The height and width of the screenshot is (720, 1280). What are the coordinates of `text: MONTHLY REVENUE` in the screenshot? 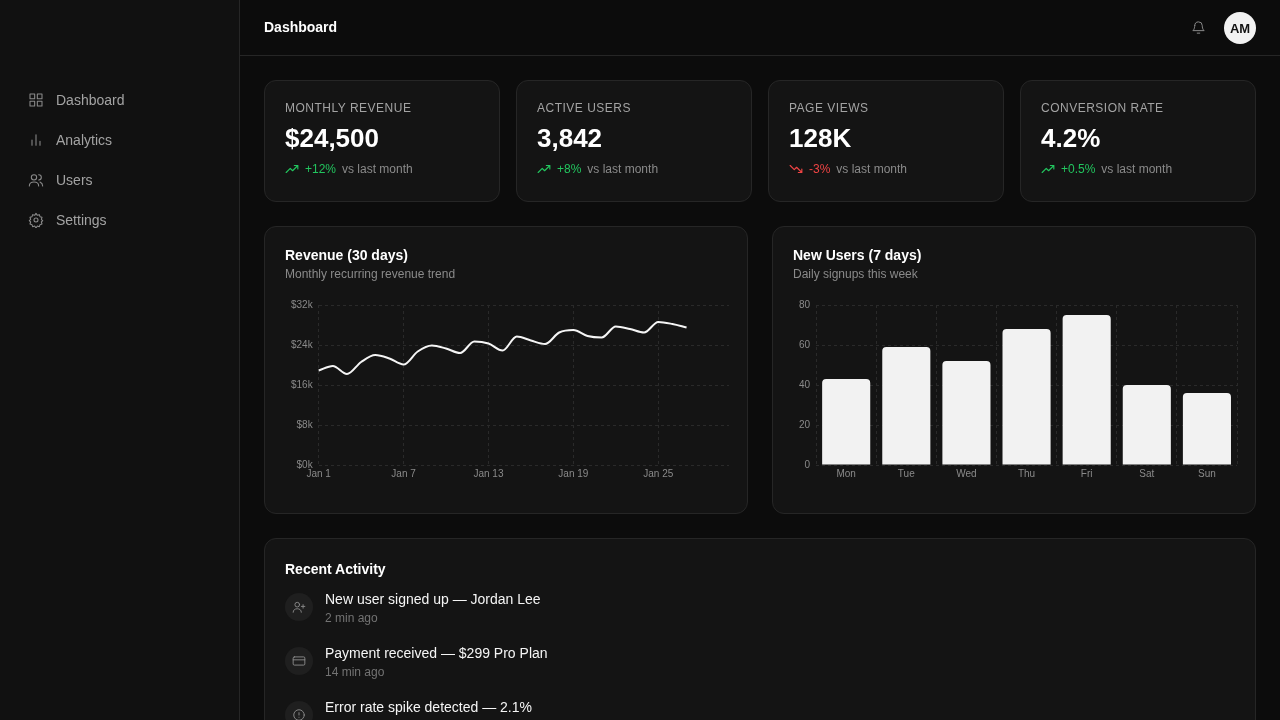 It's located at (349, 108).